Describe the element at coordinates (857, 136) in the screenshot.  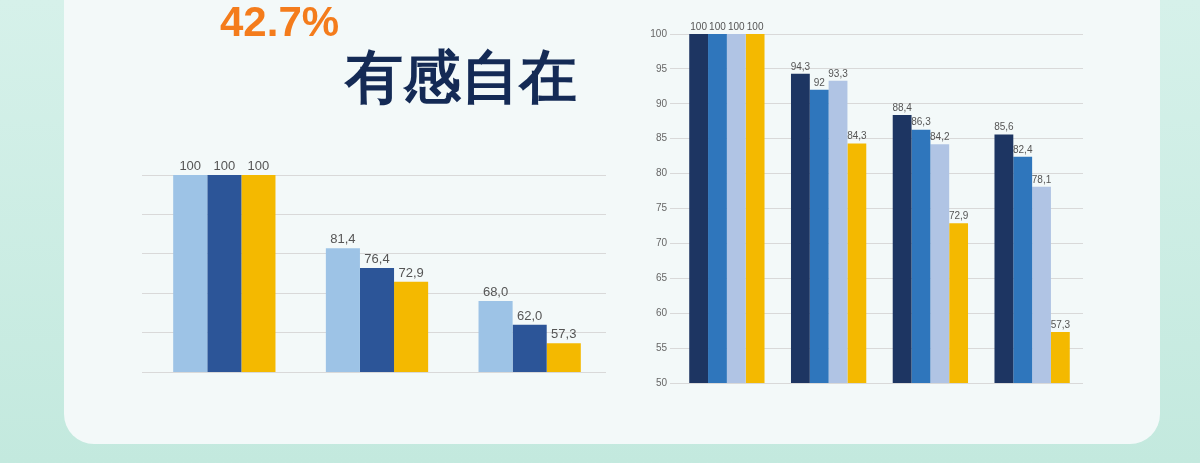
I see `data-label: 84,3` at that location.